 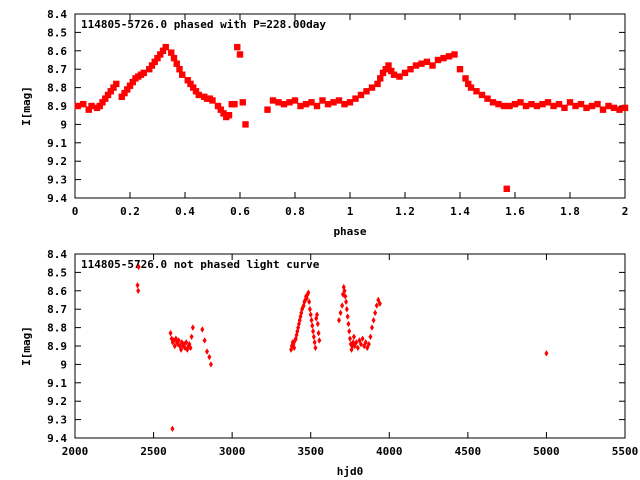 What do you see at coordinates (515, 211) in the screenshot?
I see `x-tick-label: 1.6` at bounding box center [515, 211].